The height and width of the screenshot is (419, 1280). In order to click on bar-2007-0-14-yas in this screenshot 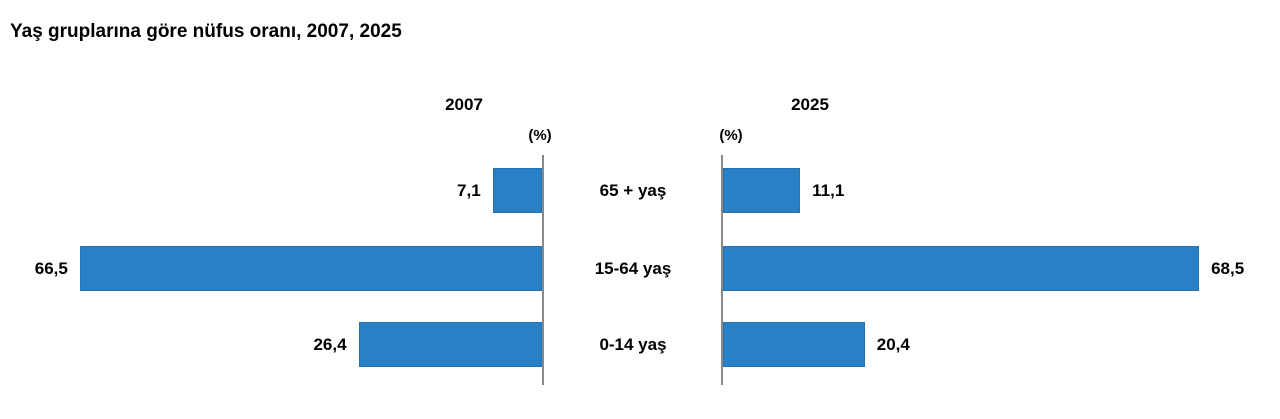, I will do `click(450, 344)`.